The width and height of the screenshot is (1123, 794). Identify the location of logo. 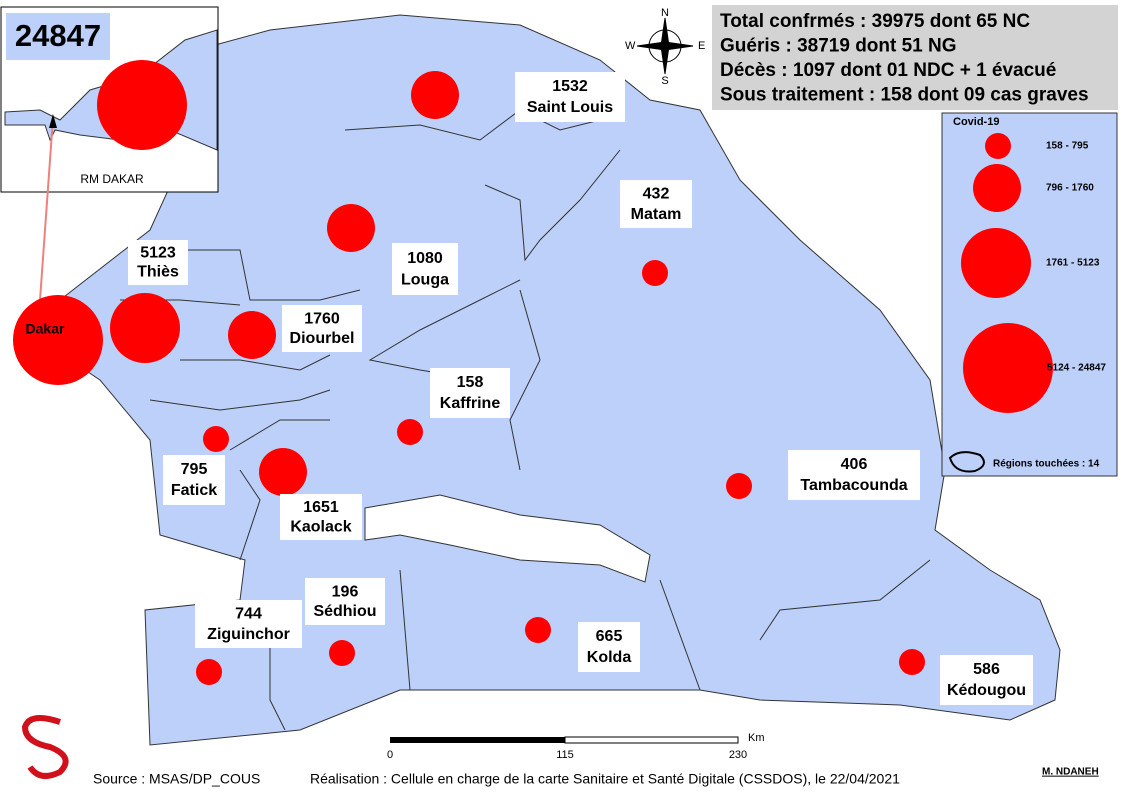
(45, 747).